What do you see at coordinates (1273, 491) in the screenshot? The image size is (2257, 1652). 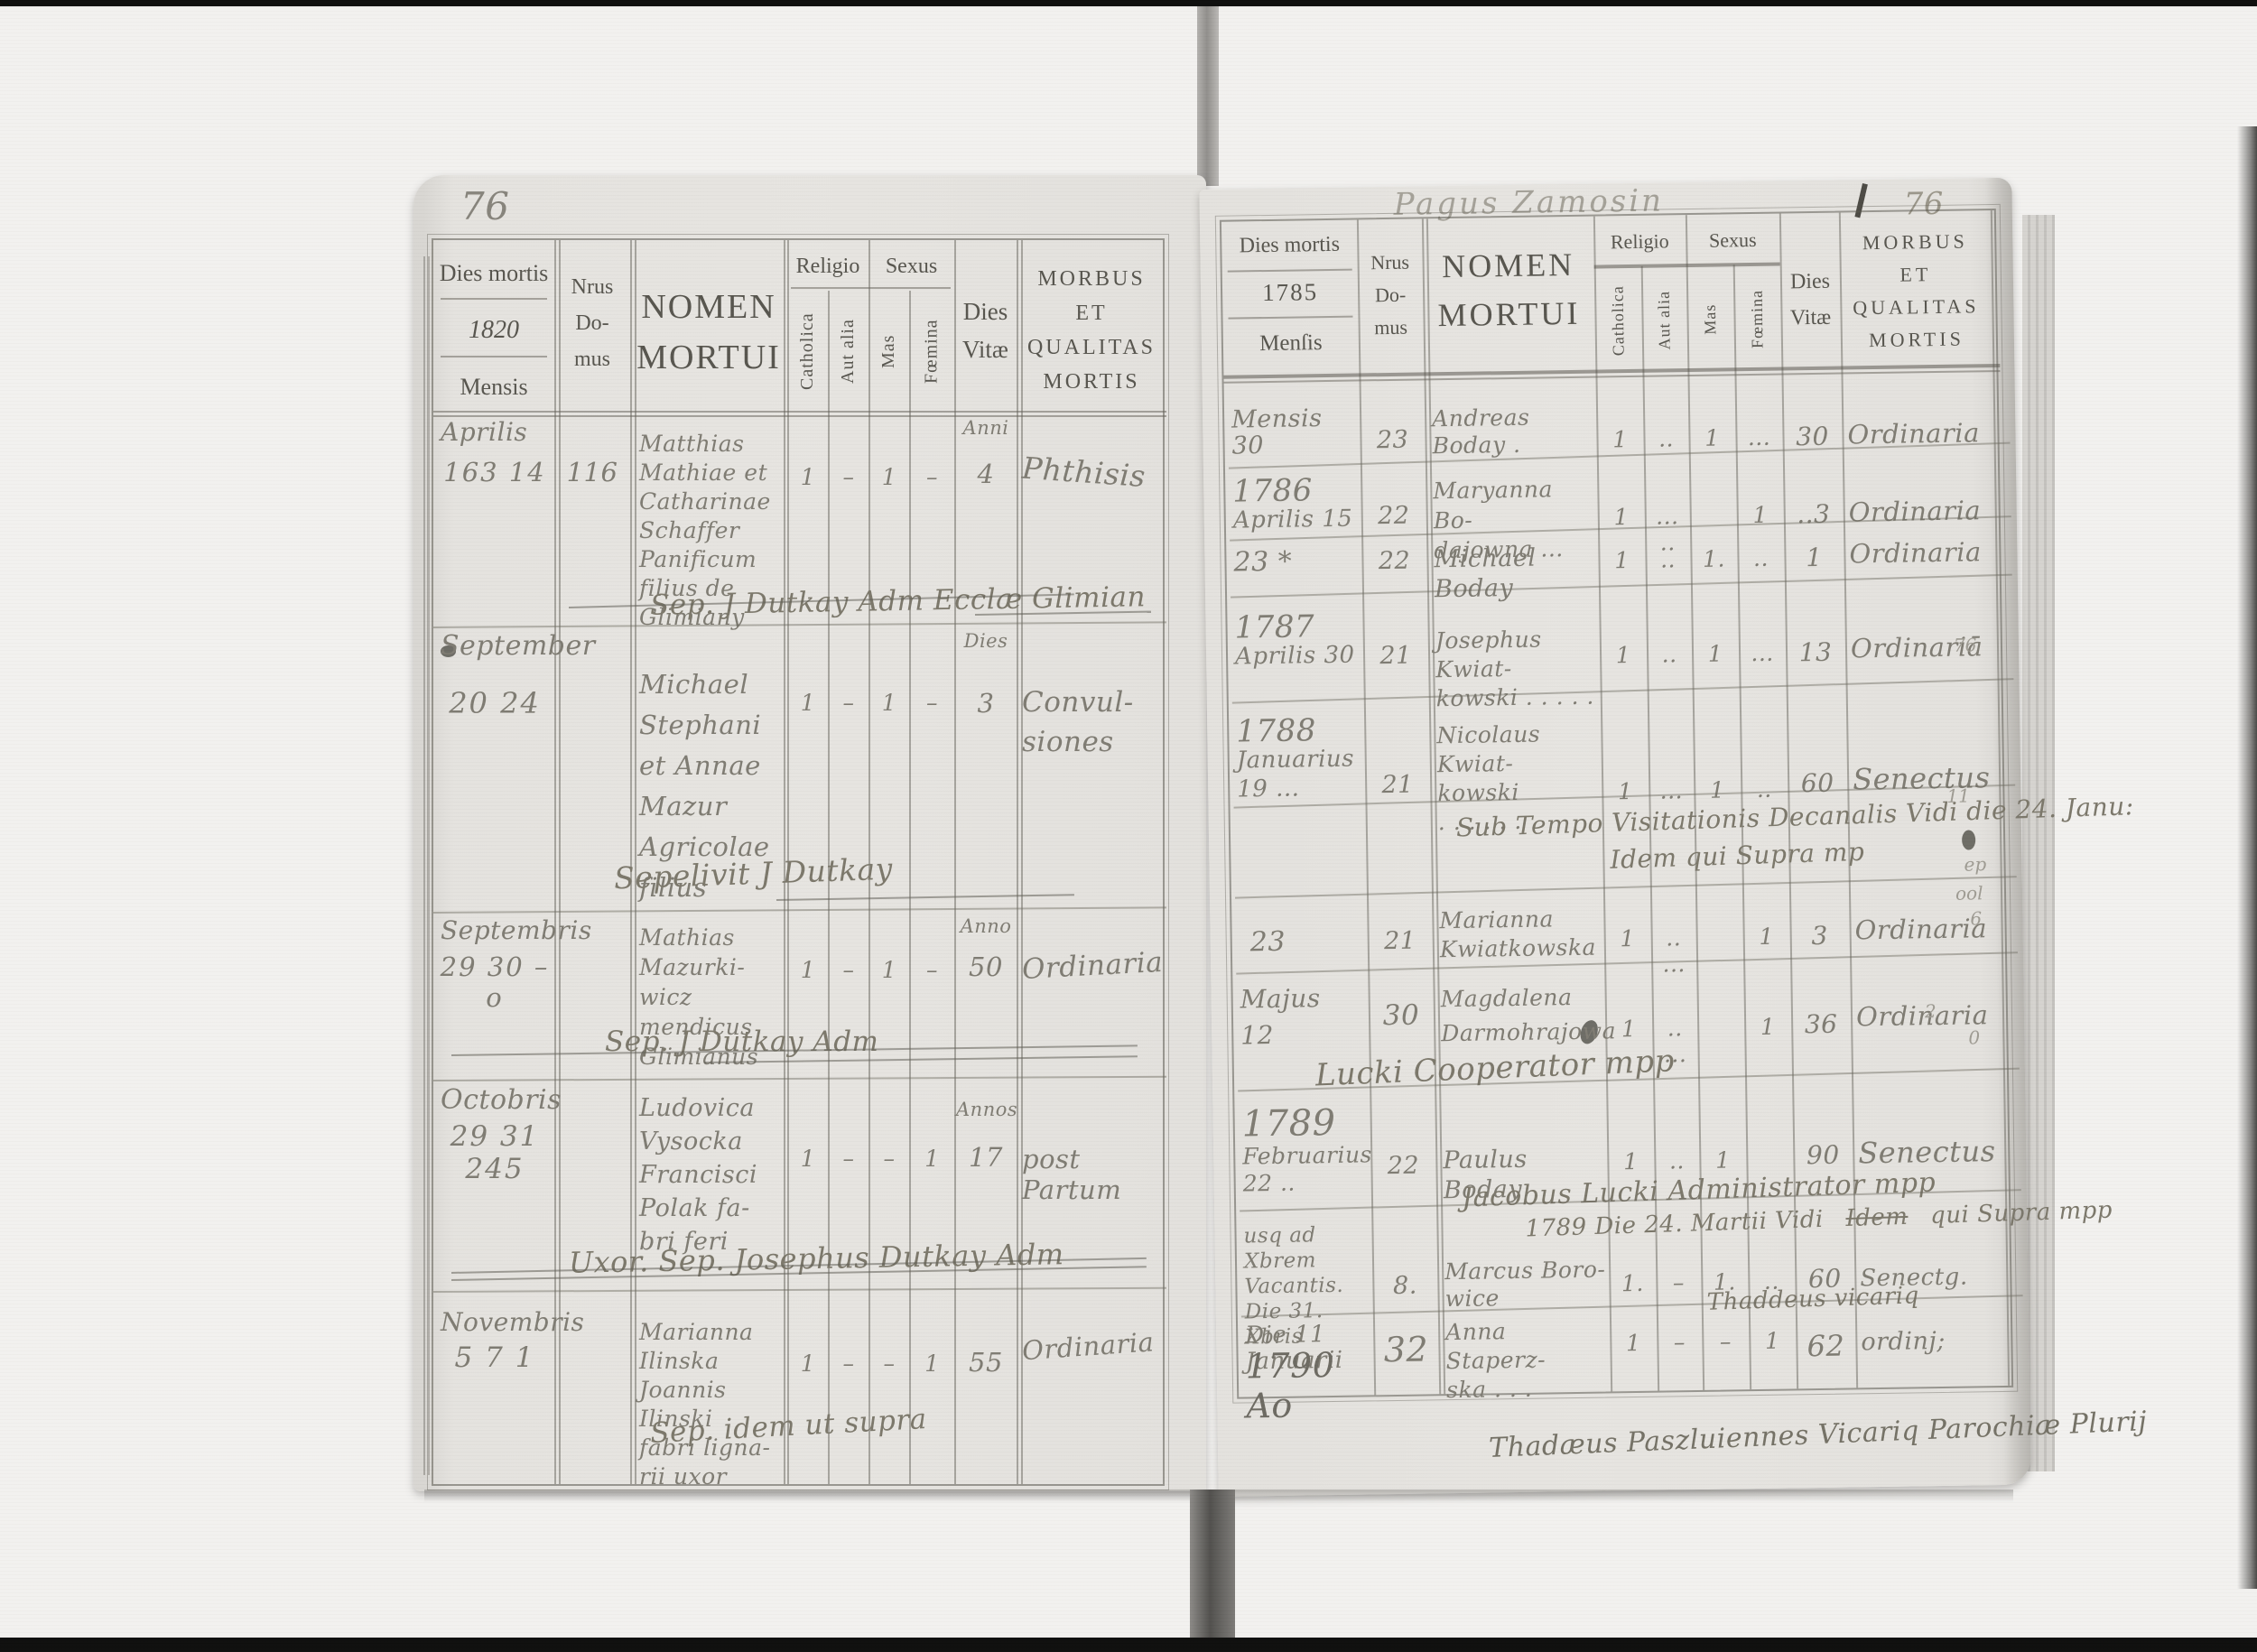 I see `entry-year: 1786` at bounding box center [1273, 491].